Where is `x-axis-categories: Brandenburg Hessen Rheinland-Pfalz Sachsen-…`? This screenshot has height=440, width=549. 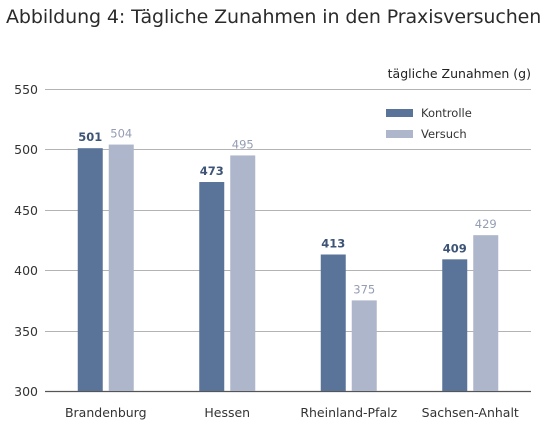
x-axis-categories: Brandenburg Hessen Rheinland-Pfalz Sachsen-… is located at coordinates (292, 412).